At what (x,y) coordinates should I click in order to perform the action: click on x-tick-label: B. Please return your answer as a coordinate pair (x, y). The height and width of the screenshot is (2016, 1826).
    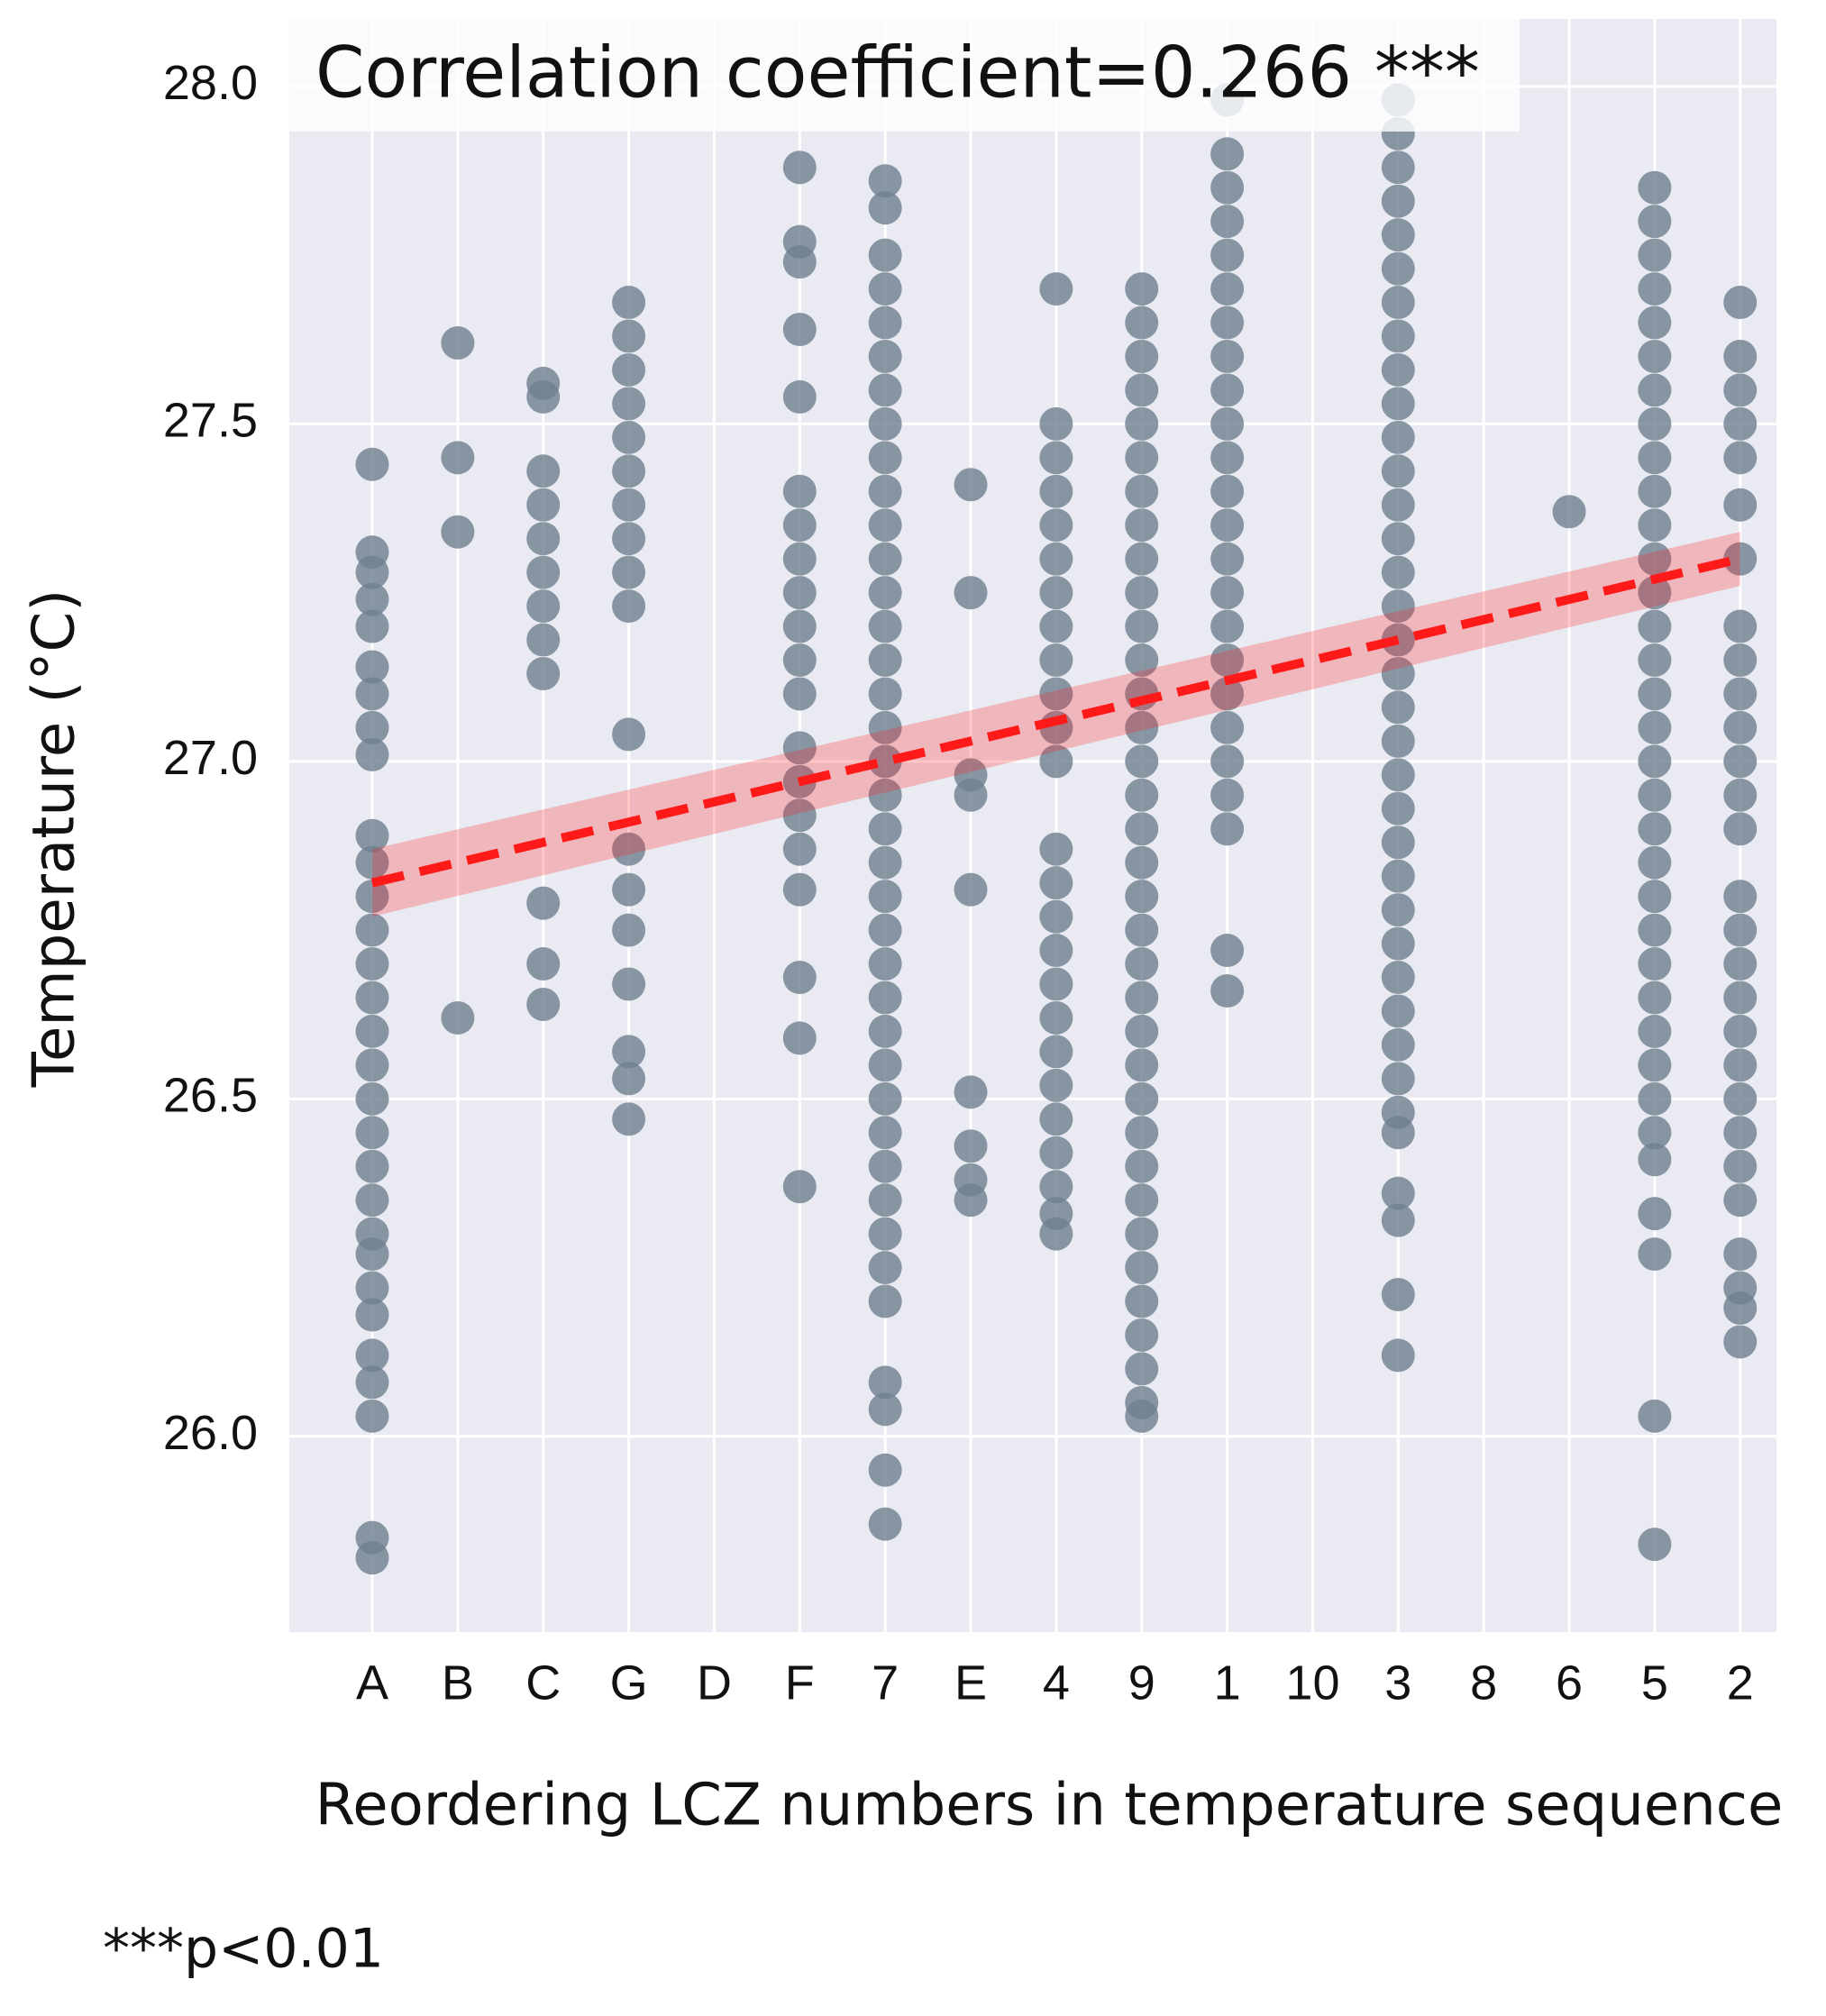
    Looking at the image, I should click on (458, 1683).